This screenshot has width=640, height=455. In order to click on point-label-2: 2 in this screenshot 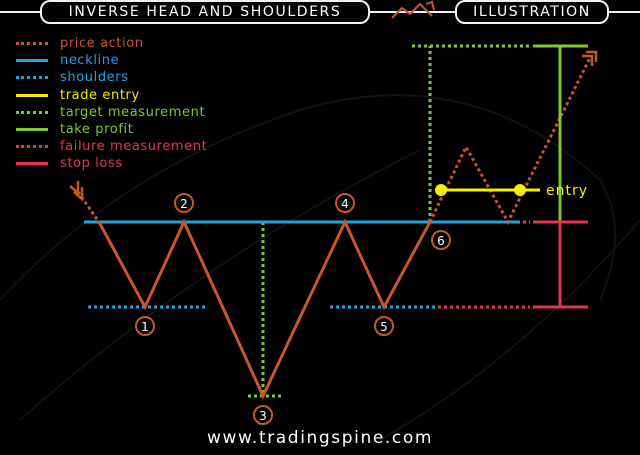, I will do `click(184, 204)`.